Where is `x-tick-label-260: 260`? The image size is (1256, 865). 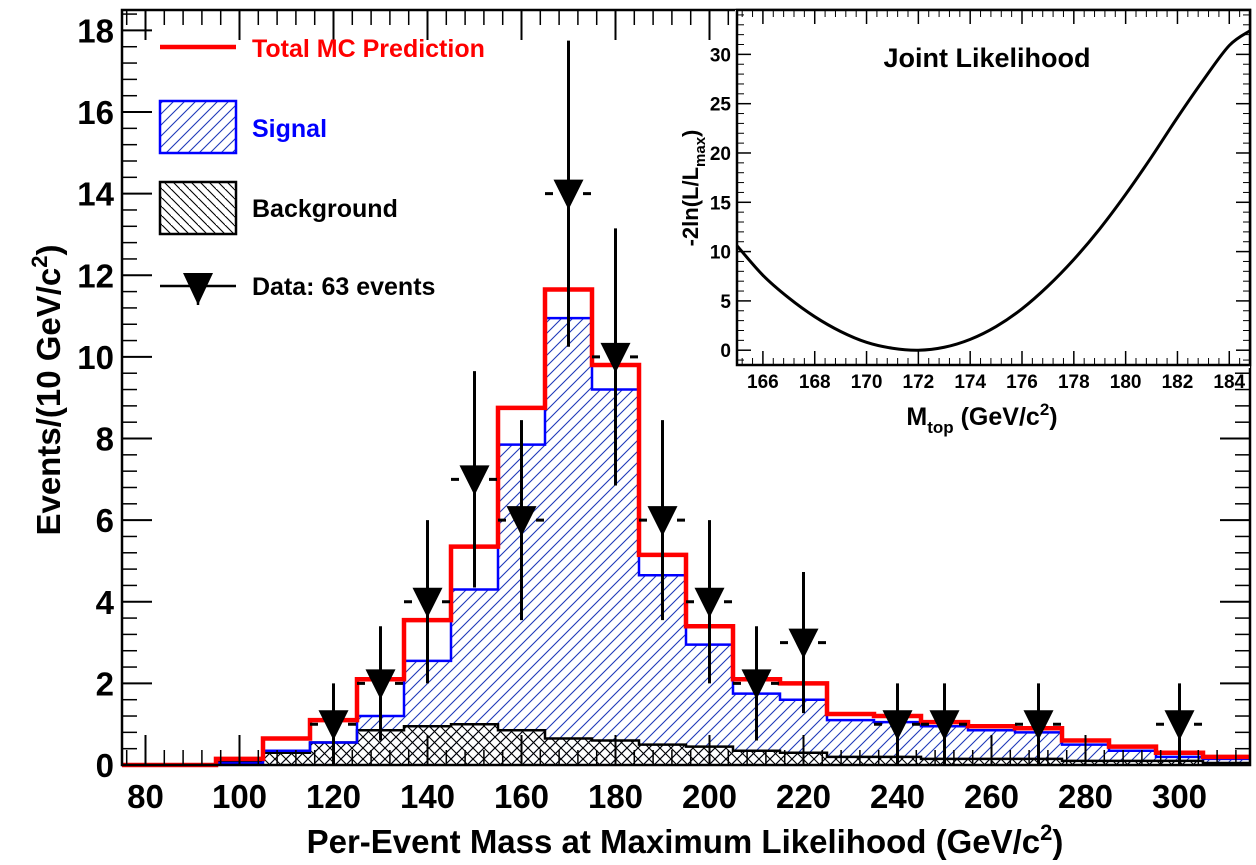 x-tick-label-260: 260 is located at coordinates (991, 796).